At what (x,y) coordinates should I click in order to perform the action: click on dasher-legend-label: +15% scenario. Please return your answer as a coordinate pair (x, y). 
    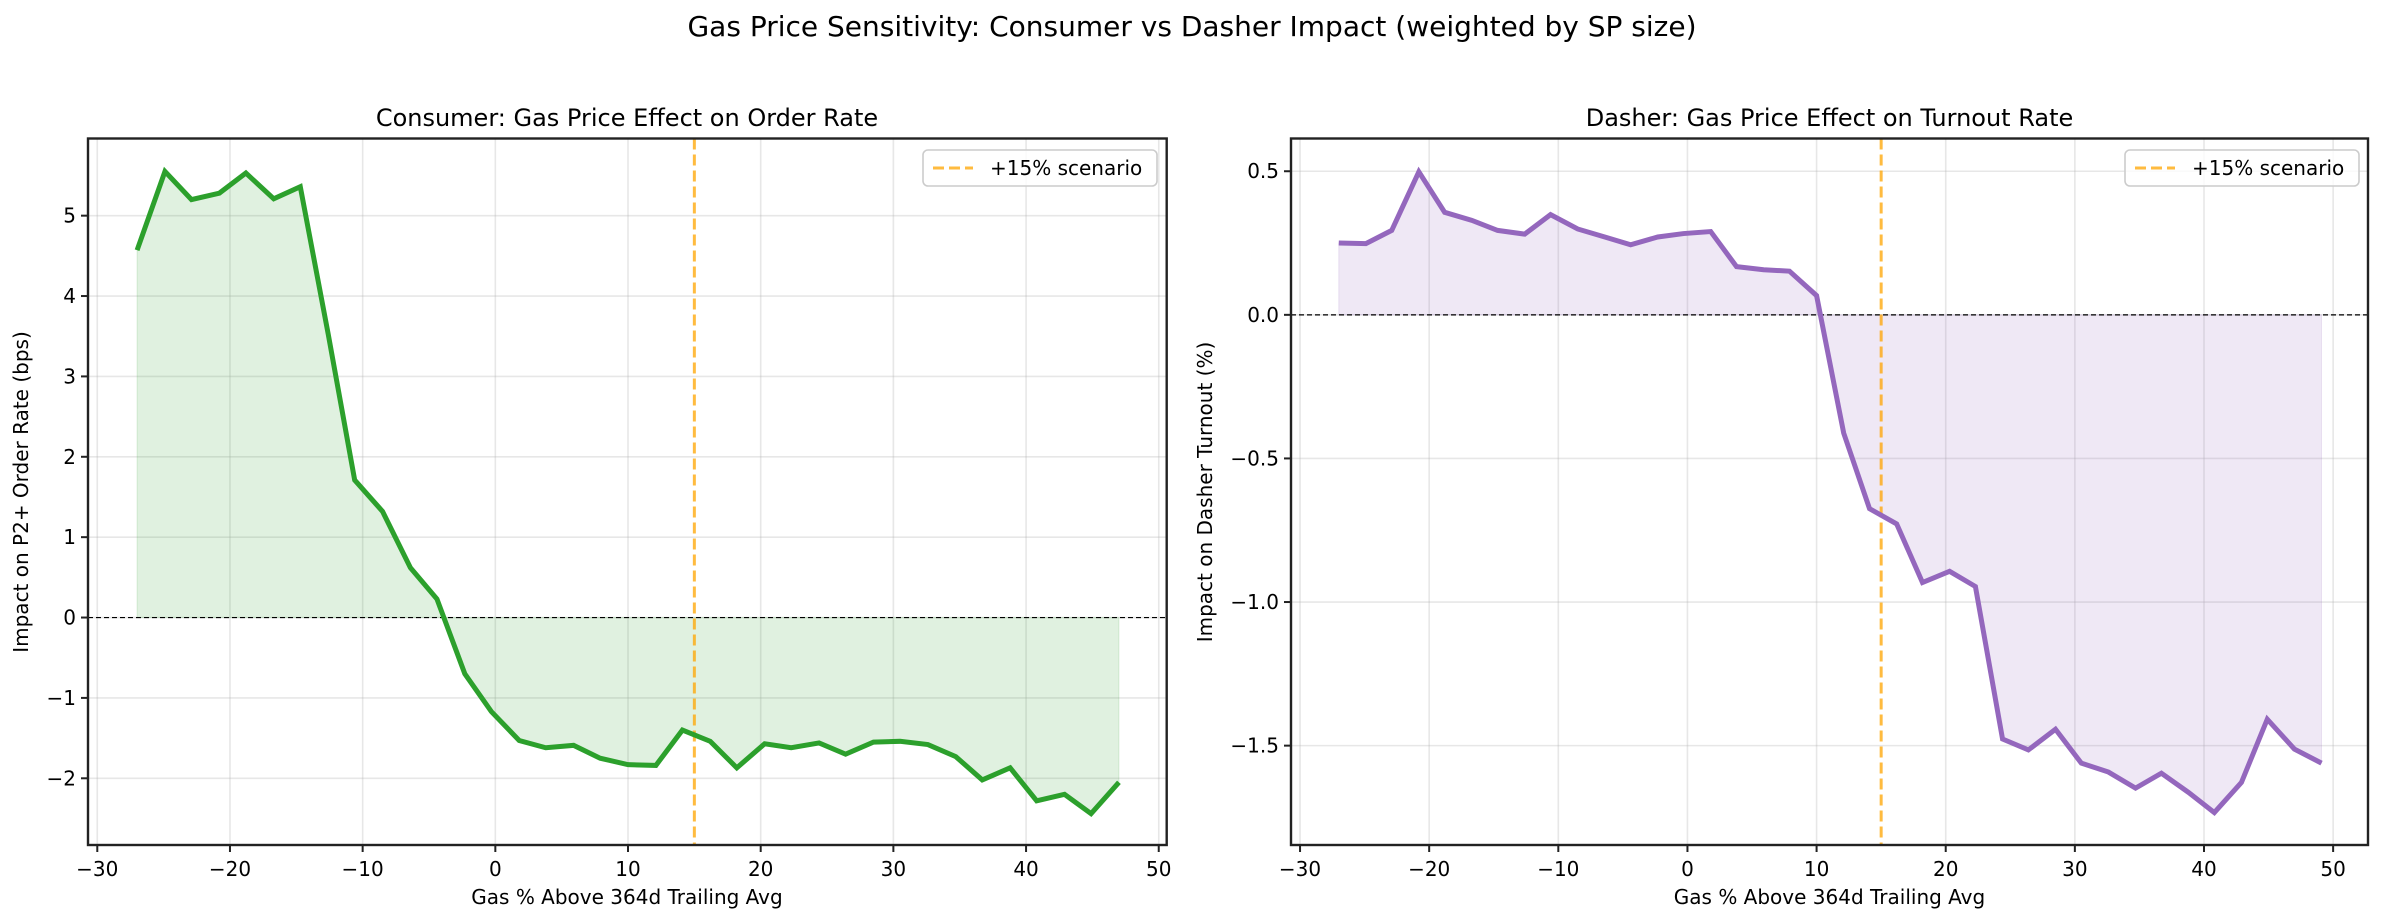
    Looking at the image, I should click on (2268, 168).